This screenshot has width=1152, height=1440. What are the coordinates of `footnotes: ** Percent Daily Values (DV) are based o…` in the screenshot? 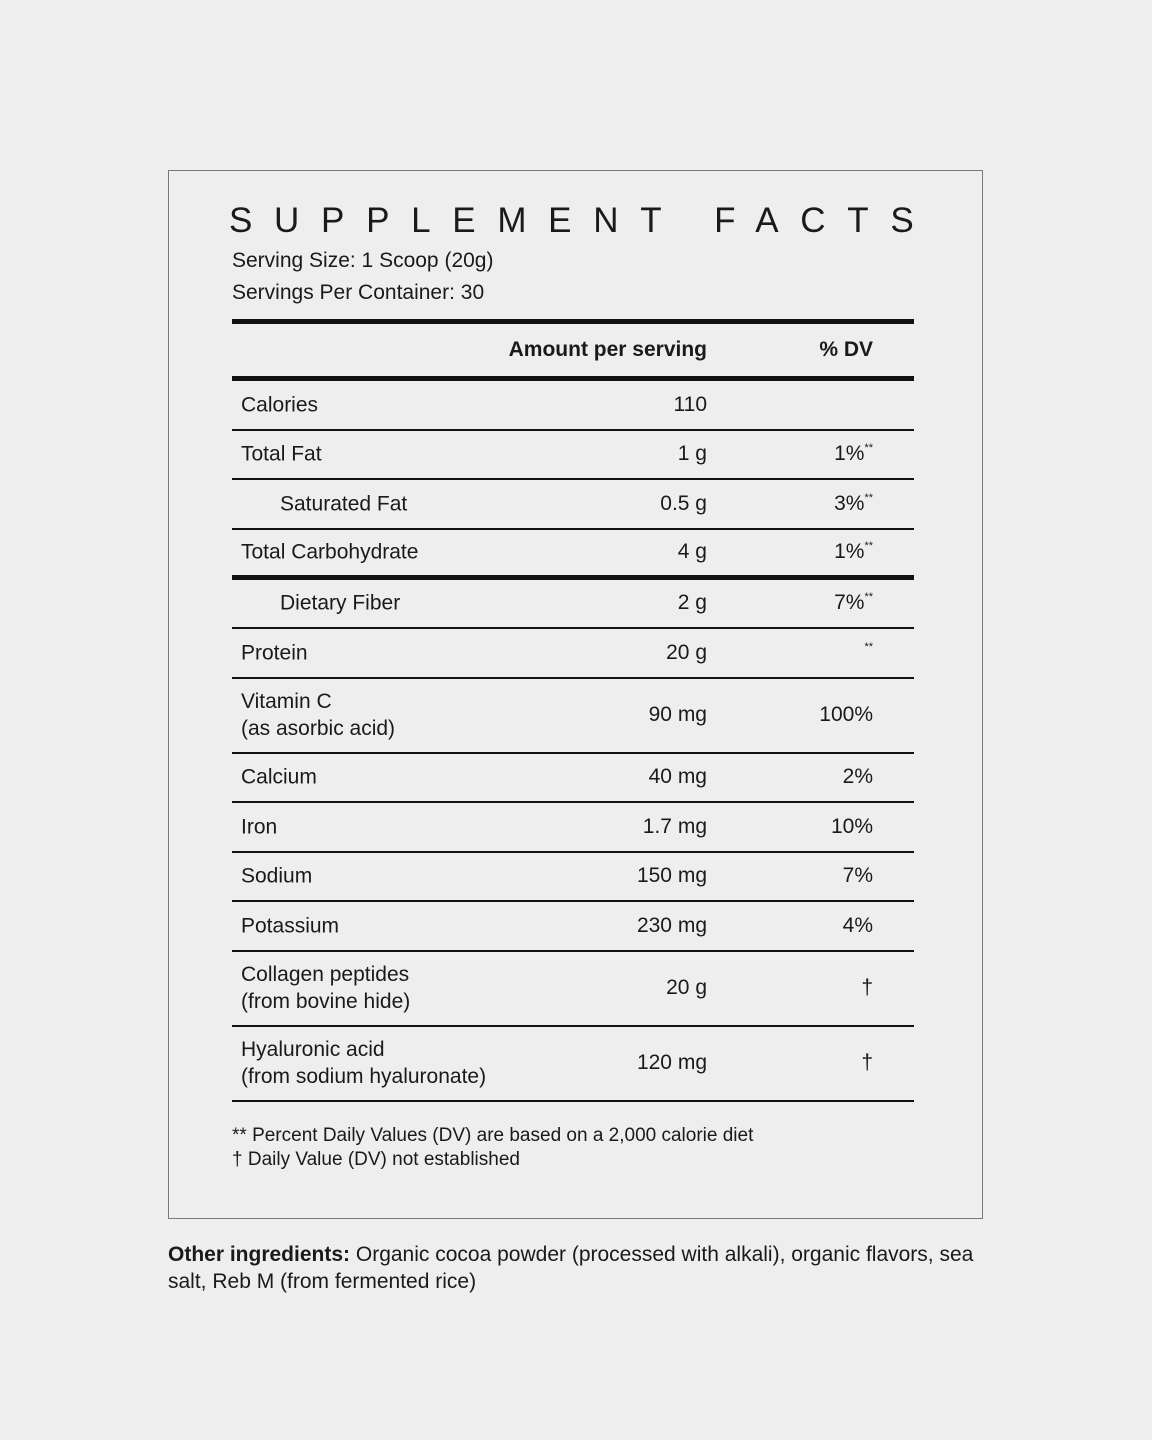 It's located at (573, 1148).